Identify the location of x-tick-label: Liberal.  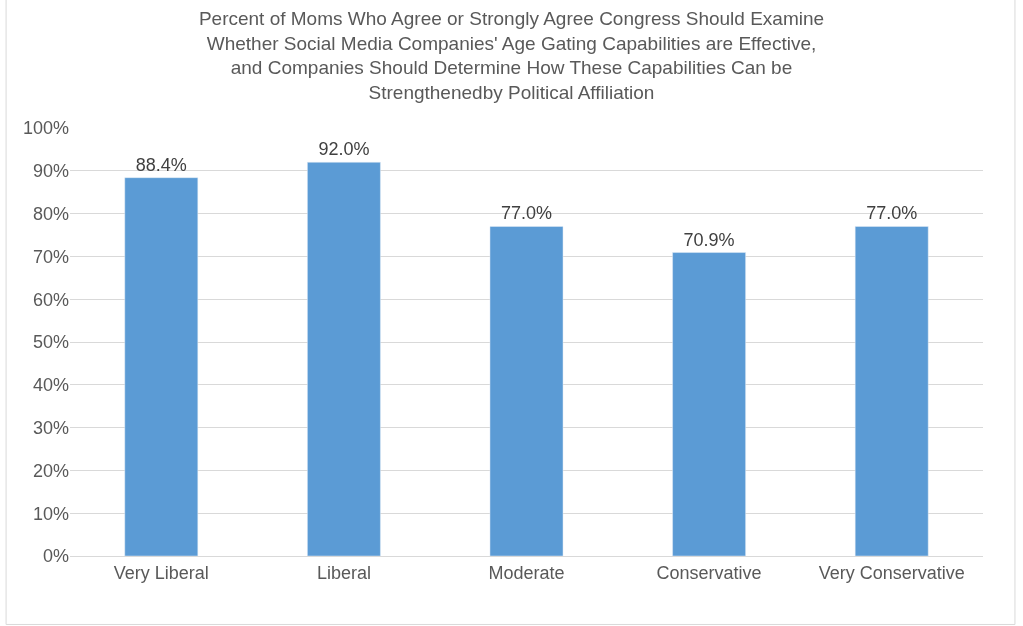
(343, 572).